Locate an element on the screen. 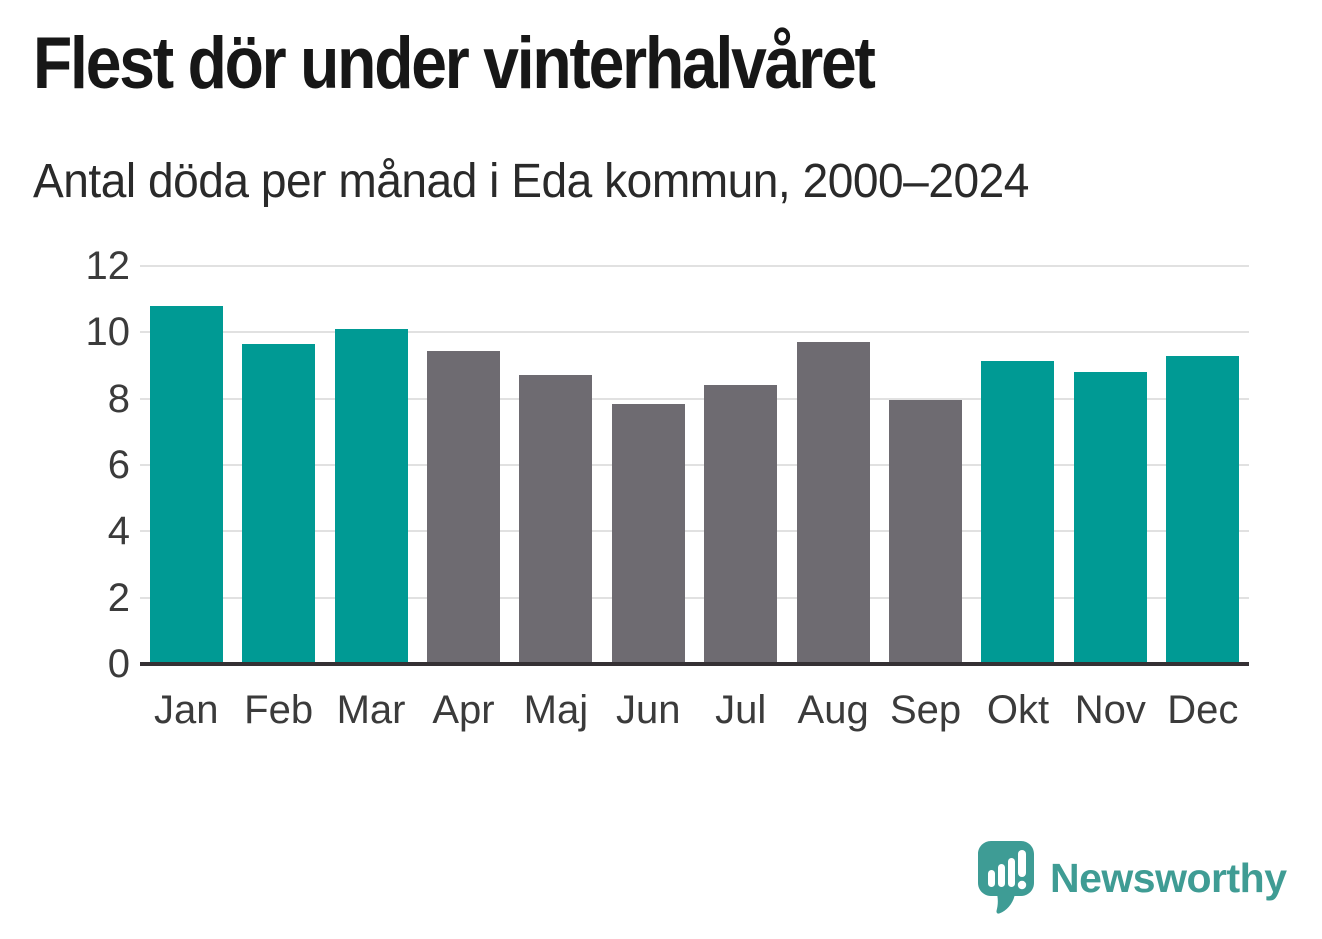  x-tick-label-feb: Feb is located at coordinates (279, 710).